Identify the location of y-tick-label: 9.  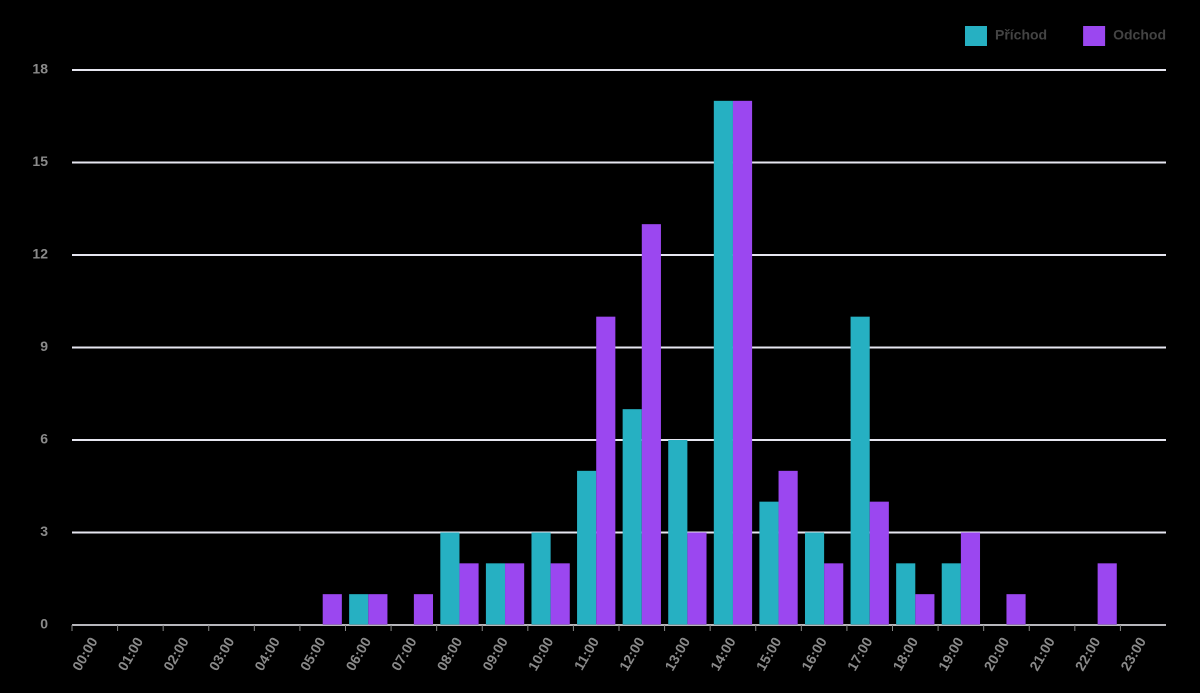
(44, 346).